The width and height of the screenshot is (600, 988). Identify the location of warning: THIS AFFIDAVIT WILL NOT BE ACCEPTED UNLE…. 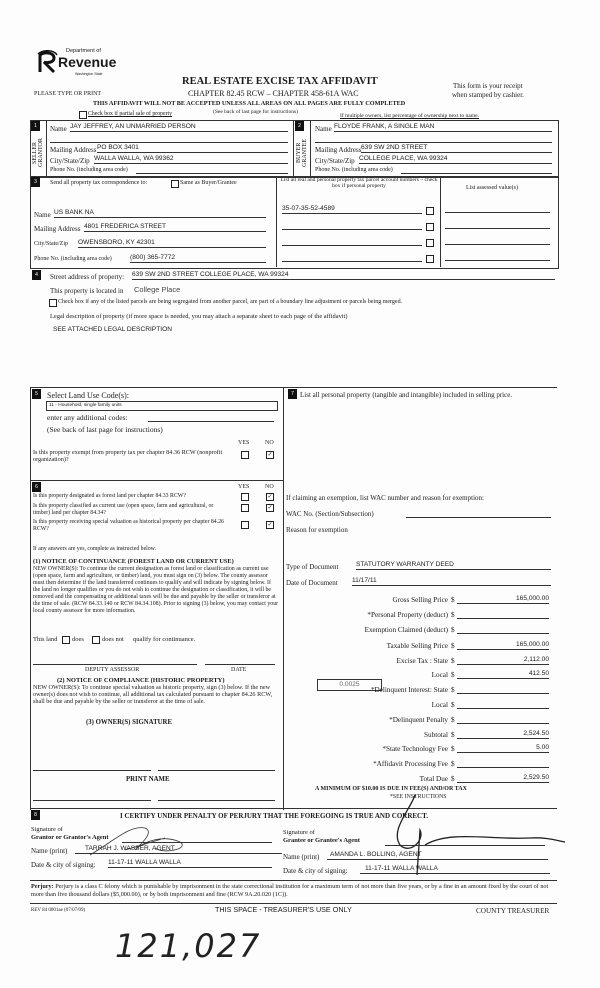
(249, 103).